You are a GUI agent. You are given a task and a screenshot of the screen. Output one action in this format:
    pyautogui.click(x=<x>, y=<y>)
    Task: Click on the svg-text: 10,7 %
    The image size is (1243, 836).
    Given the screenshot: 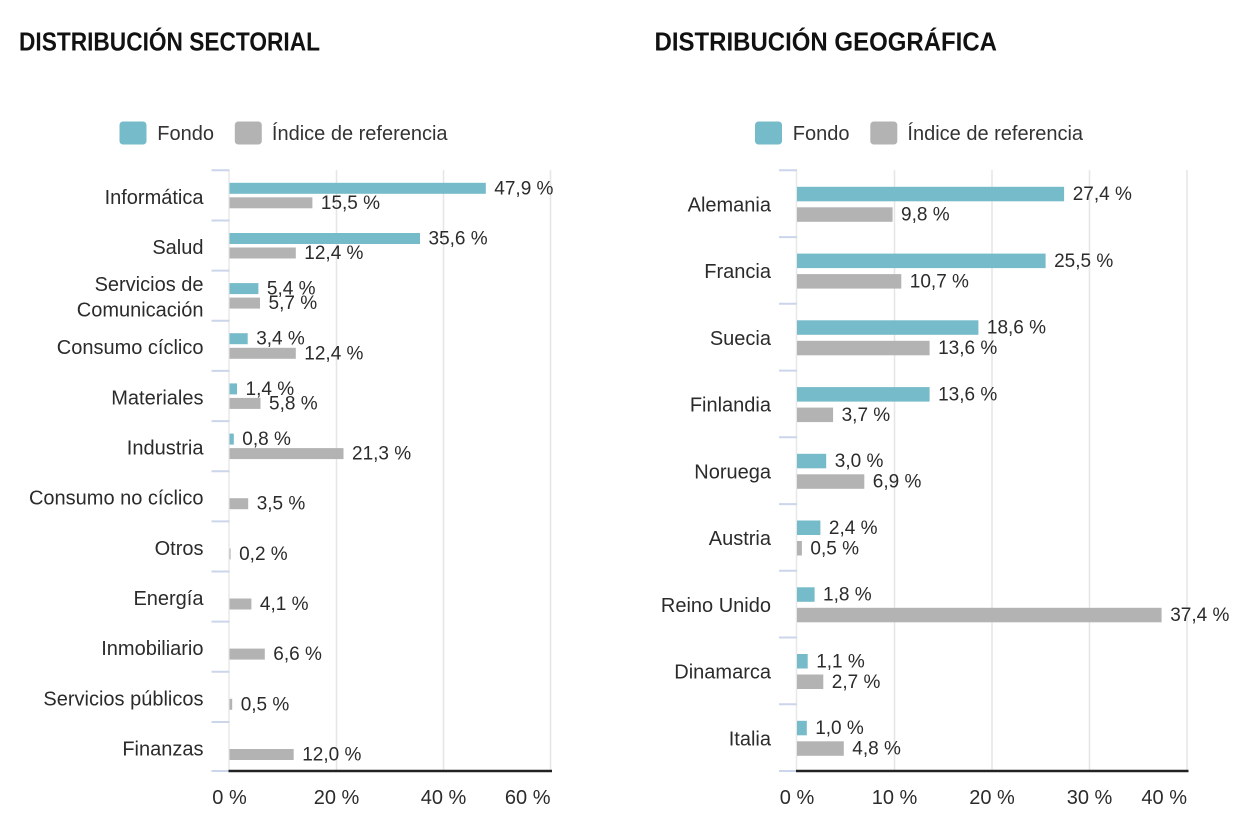 What is the action you would take?
    pyautogui.click(x=939, y=281)
    